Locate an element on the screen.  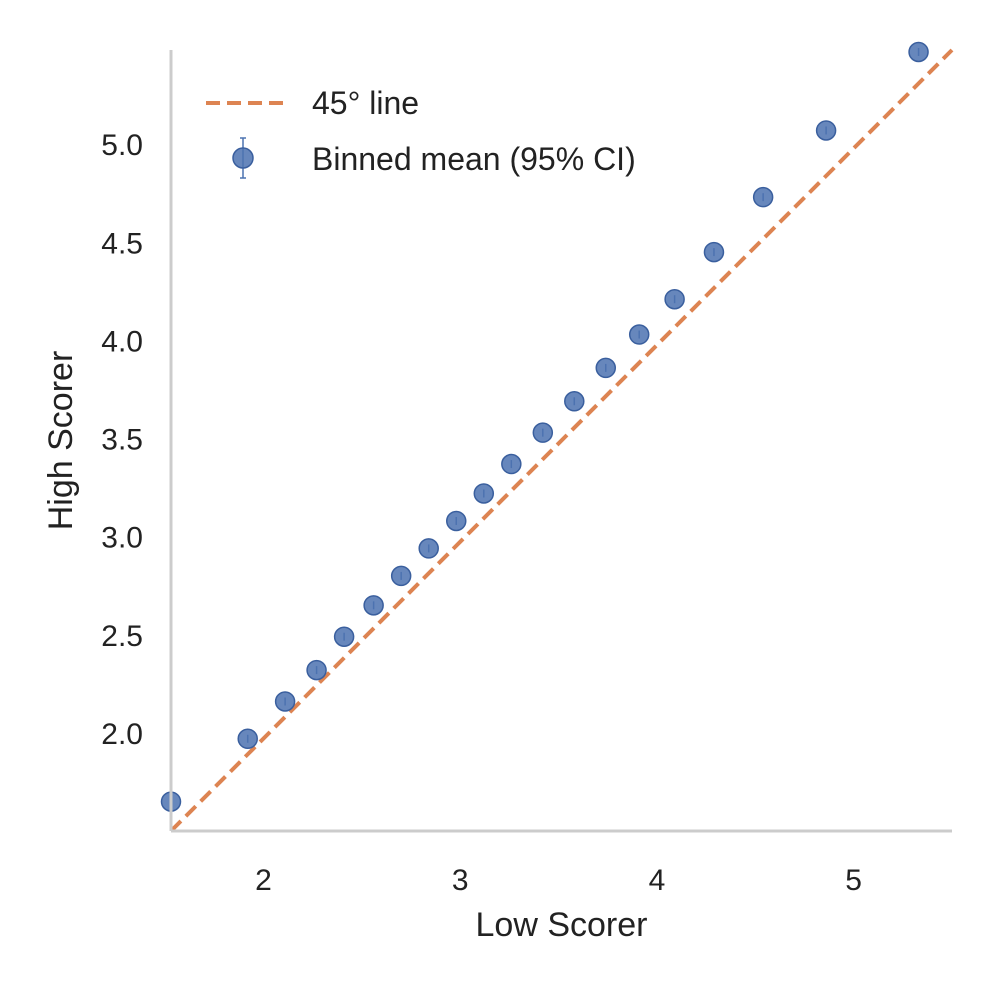
x-tick-label: 3 is located at coordinates (460, 880).